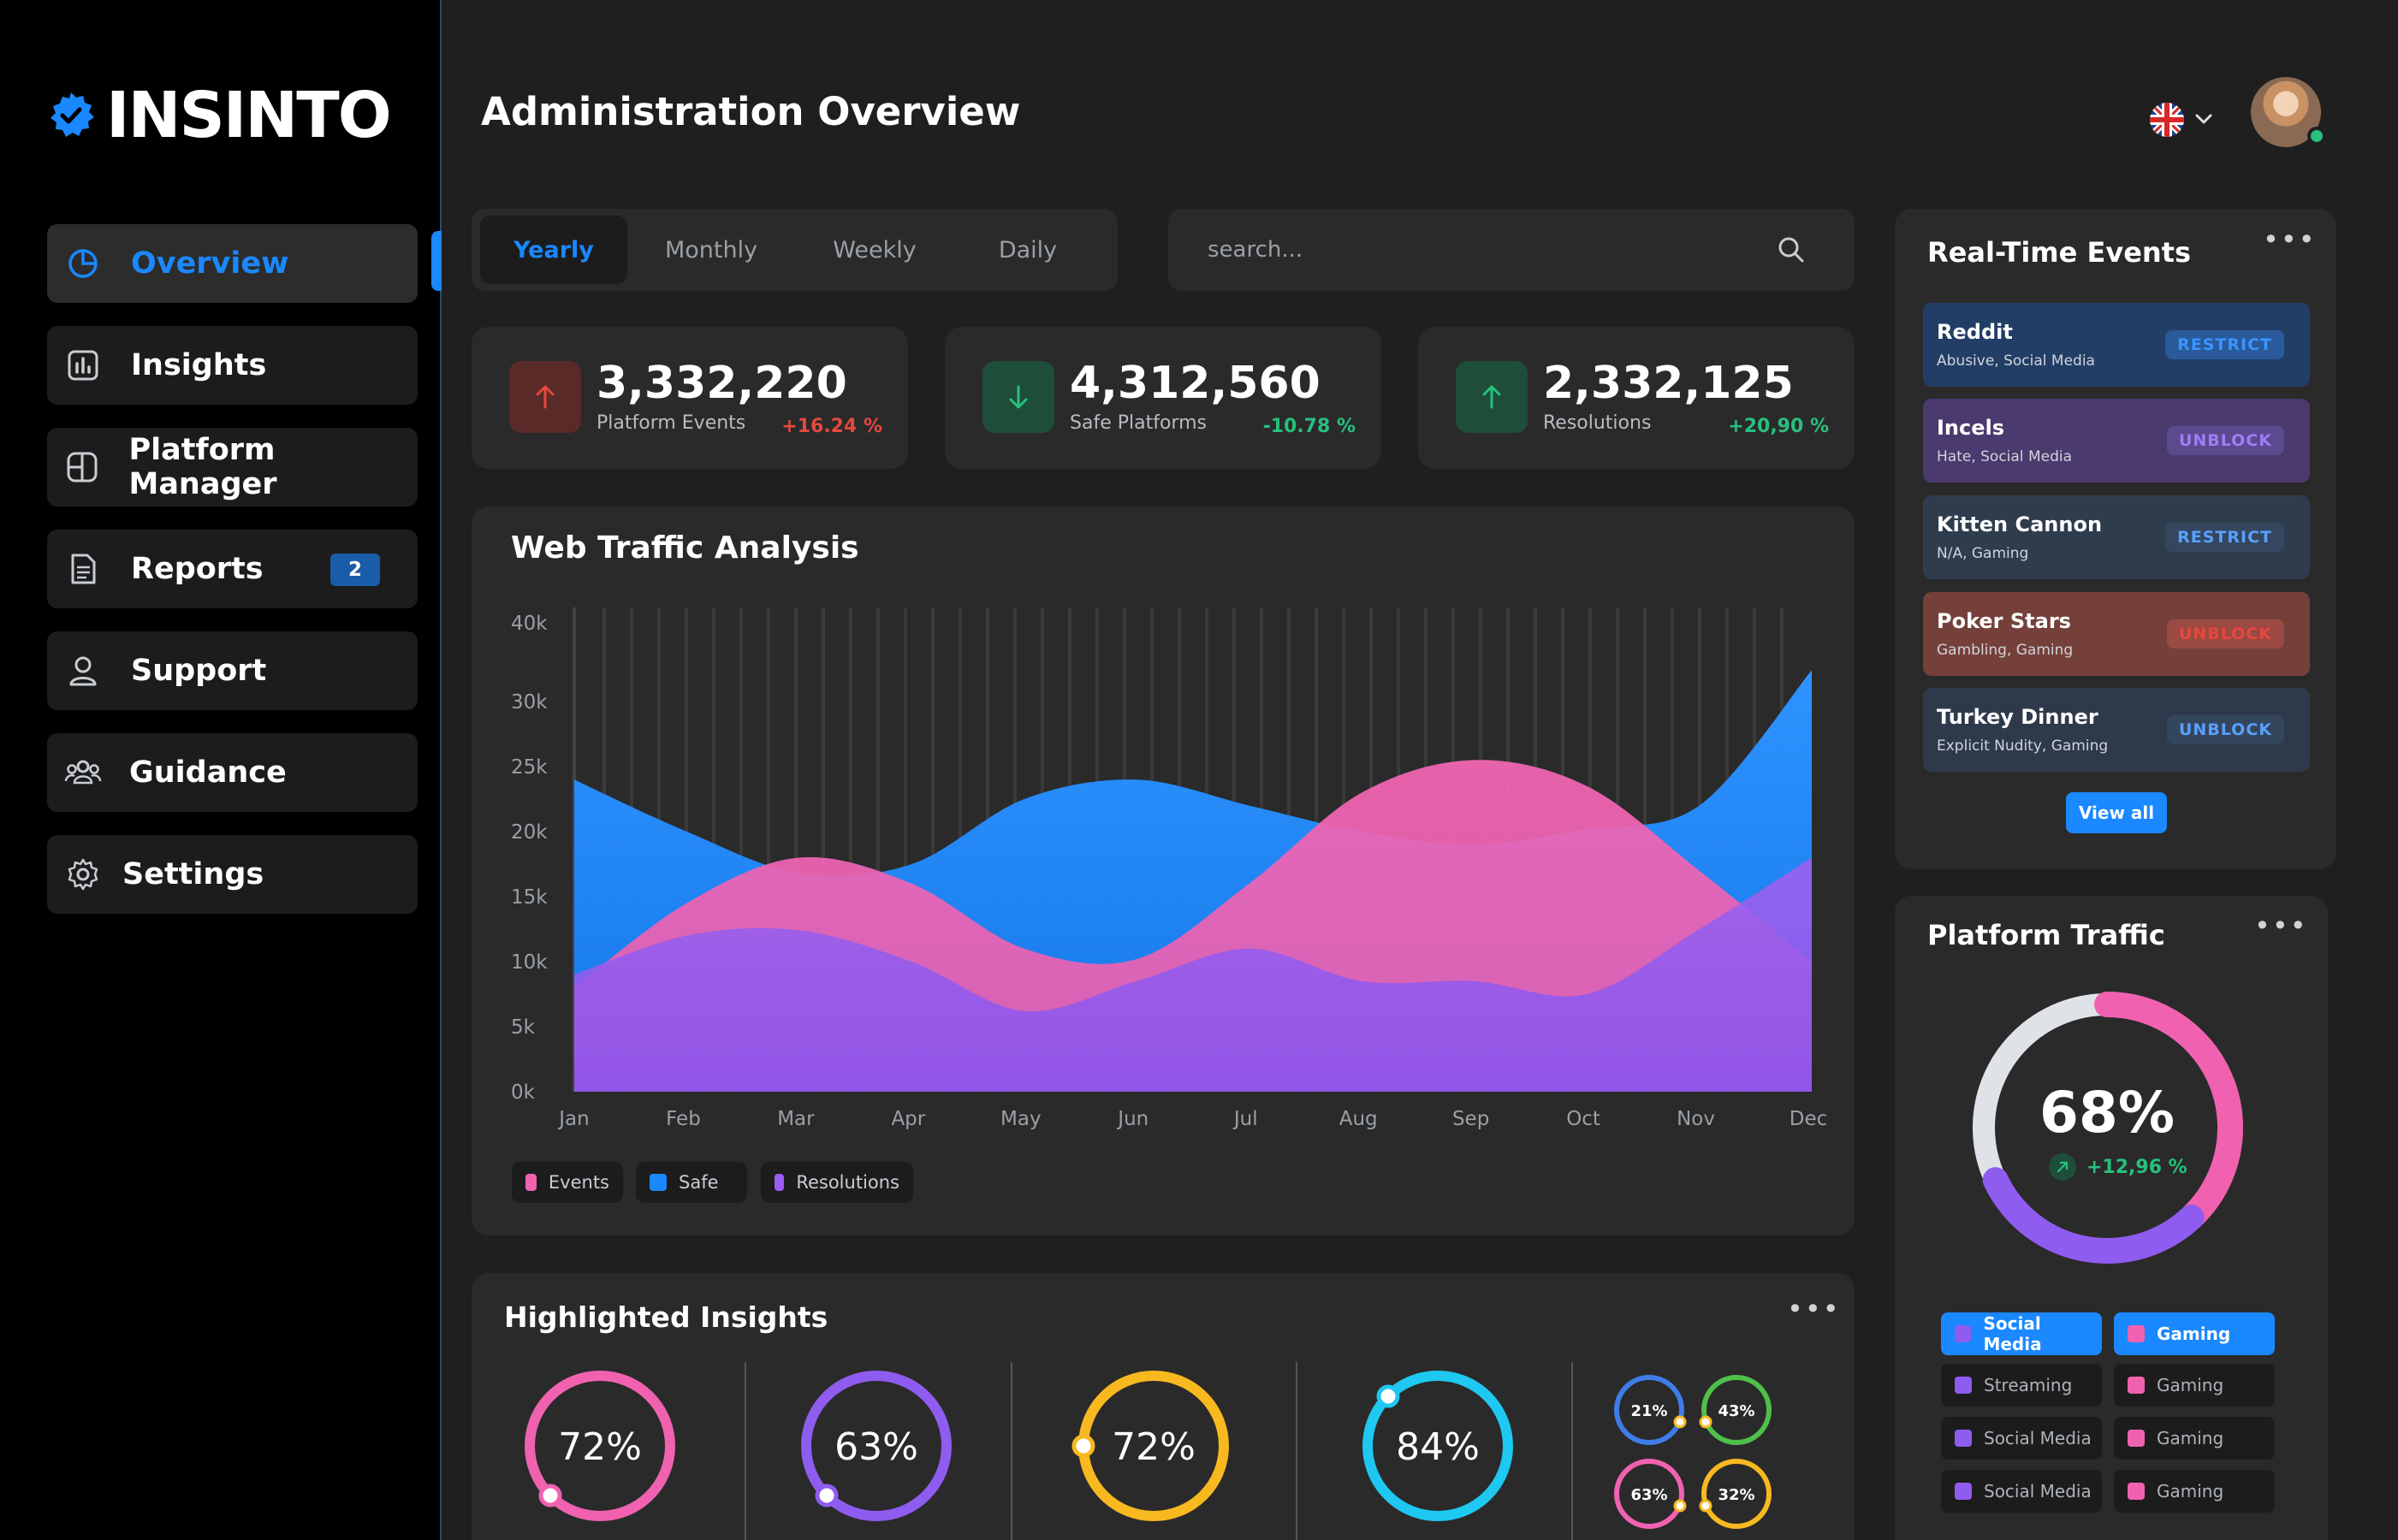 The image size is (2398, 1540). Describe the element at coordinates (2021, 1385) in the screenshot. I see `traffic-filter-chip: Streaming` at that location.